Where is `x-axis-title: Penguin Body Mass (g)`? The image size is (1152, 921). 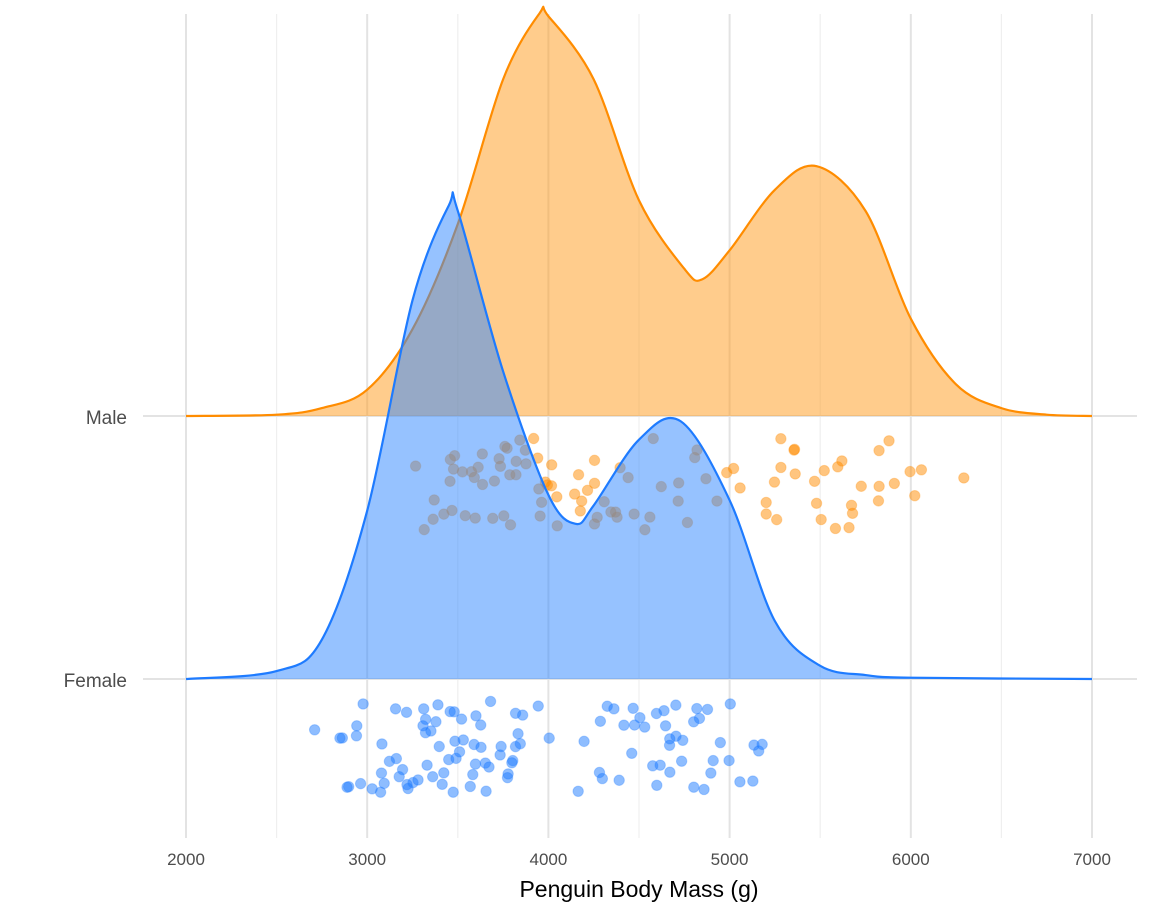
x-axis-title: Penguin Body Mass (g) is located at coordinates (638, 889).